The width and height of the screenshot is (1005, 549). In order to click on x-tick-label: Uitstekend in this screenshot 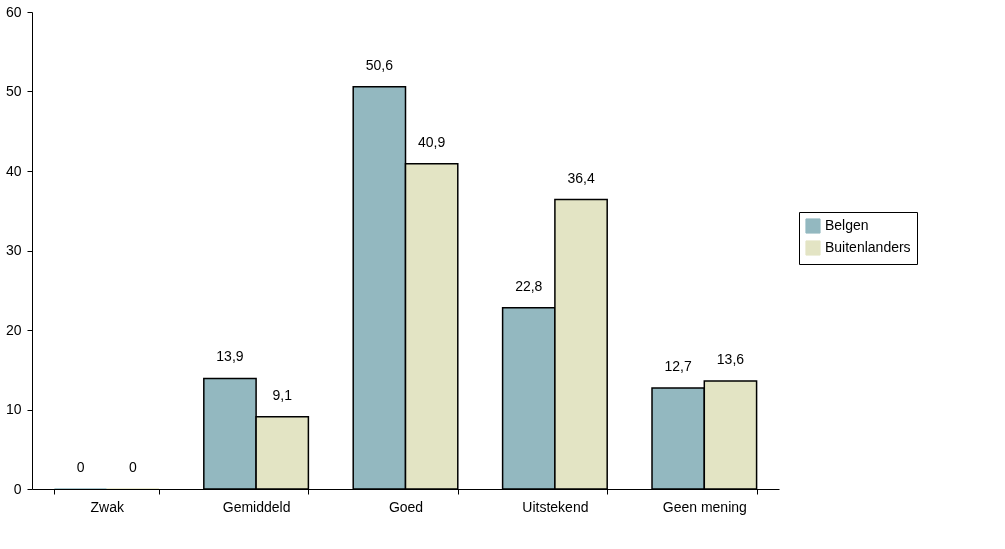, I will do `click(555, 506)`.